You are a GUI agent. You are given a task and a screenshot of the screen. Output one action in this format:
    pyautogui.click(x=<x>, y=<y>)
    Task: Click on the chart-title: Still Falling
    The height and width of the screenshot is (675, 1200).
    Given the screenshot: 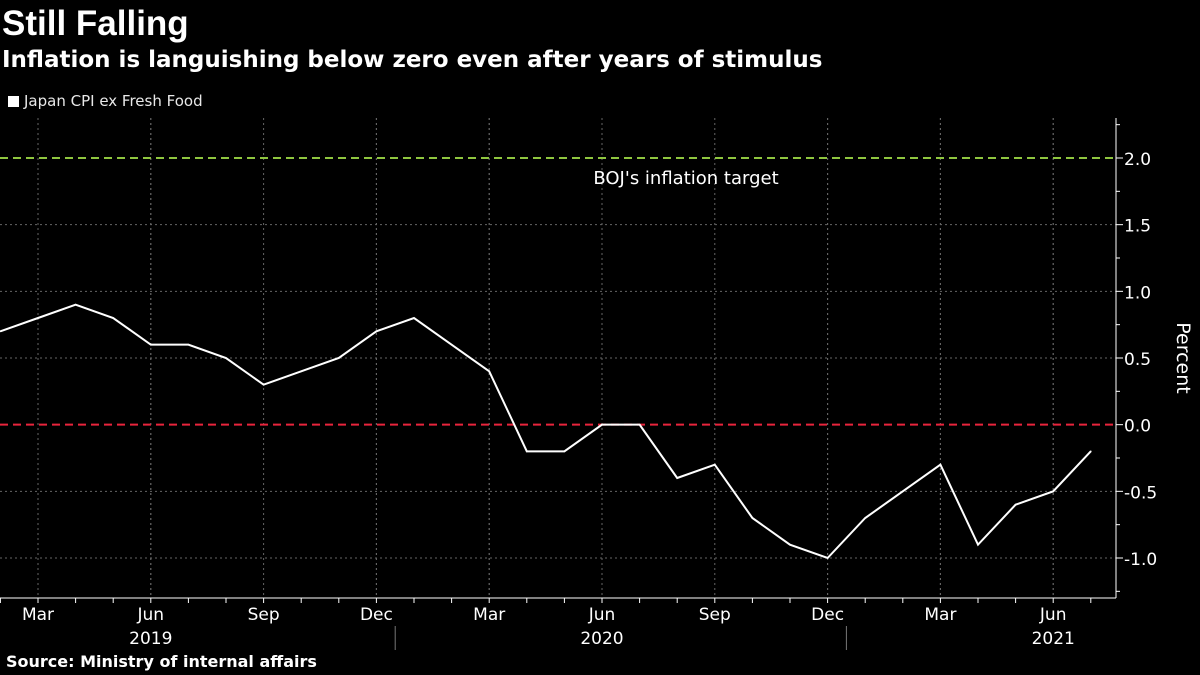 What is the action you would take?
    pyautogui.click(x=95, y=23)
    